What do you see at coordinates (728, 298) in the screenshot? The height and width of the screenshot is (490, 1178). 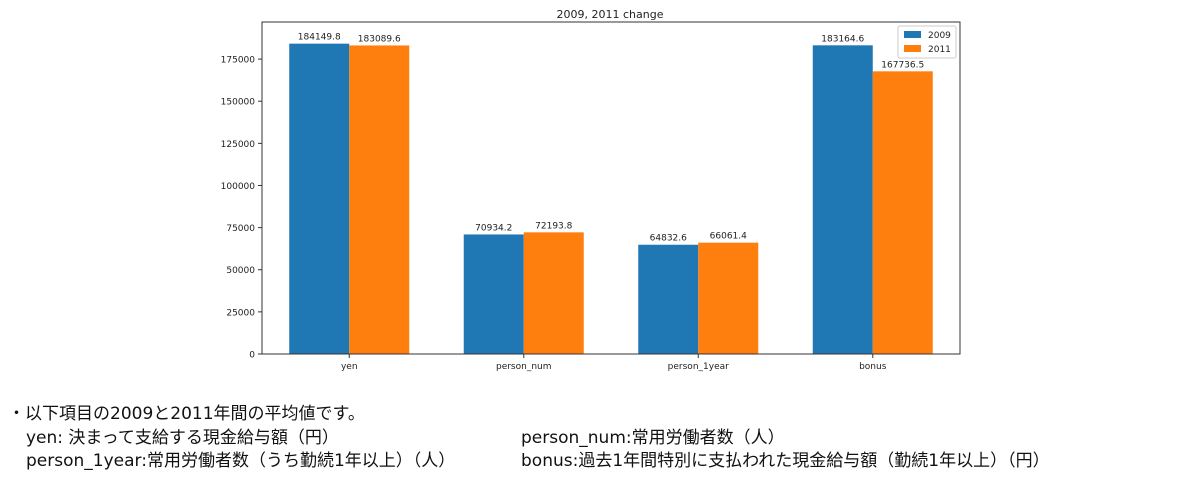 I see `bar-2011-person_1year` at bounding box center [728, 298].